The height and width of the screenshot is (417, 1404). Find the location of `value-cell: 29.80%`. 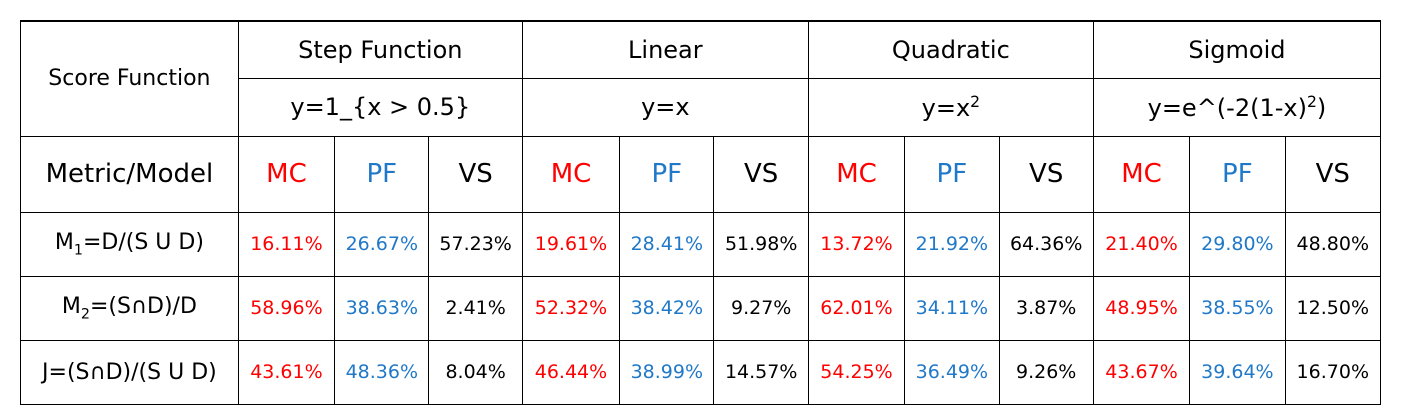

value-cell: 29.80% is located at coordinates (1237, 244).